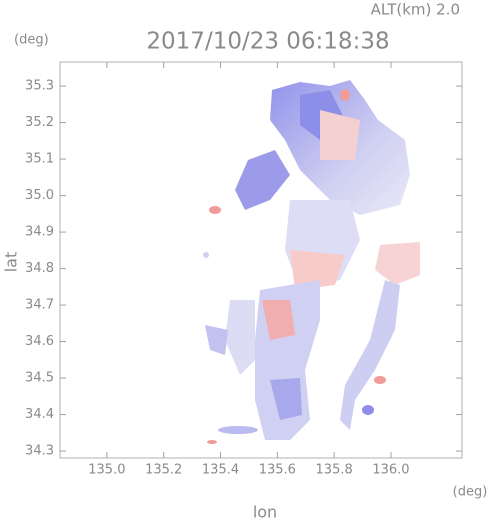 The height and width of the screenshot is (521, 491). What do you see at coordinates (39, 451) in the screenshot?
I see `y-tick-label: 34.3` at bounding box center [39, 451].